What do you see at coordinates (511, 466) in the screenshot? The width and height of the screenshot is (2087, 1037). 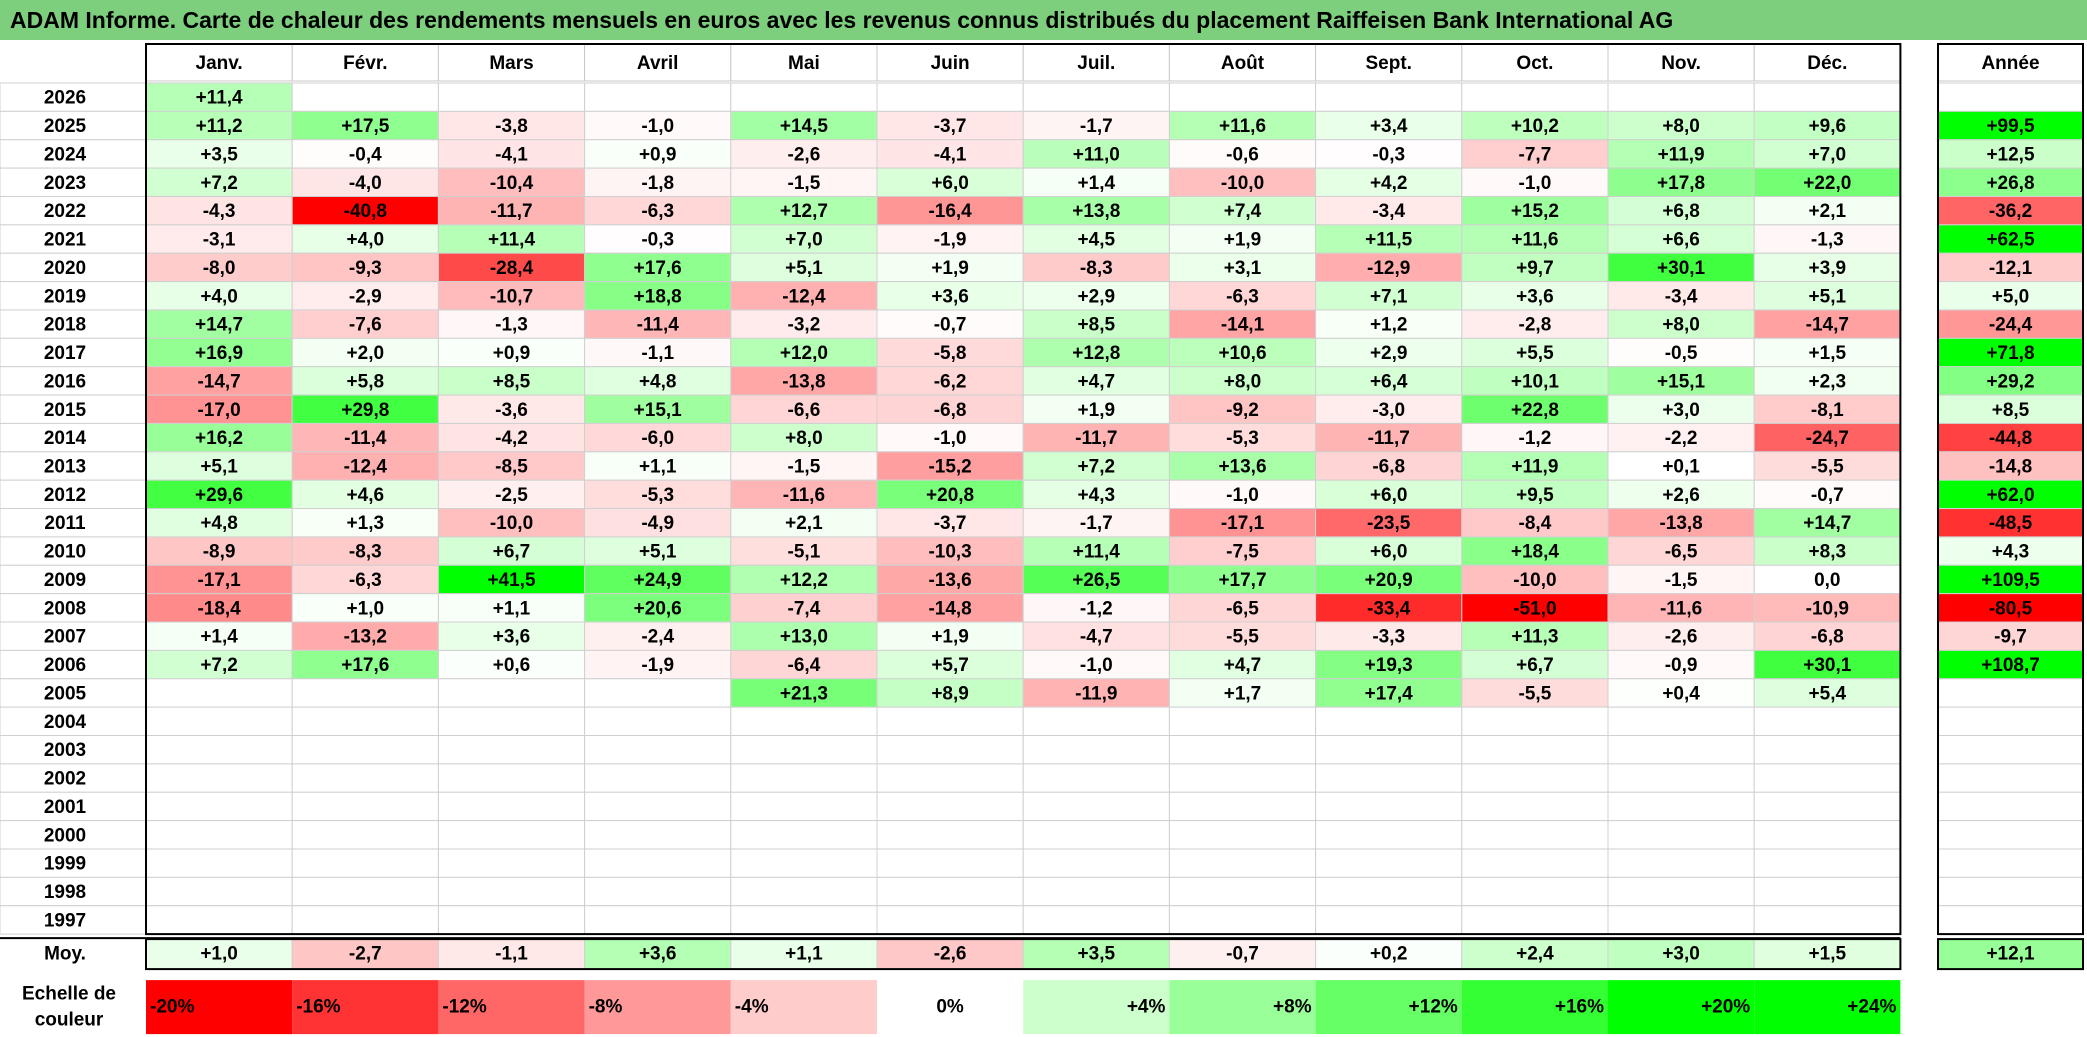 I see `cell-value: -8,5` at bounding box center [511, 466].